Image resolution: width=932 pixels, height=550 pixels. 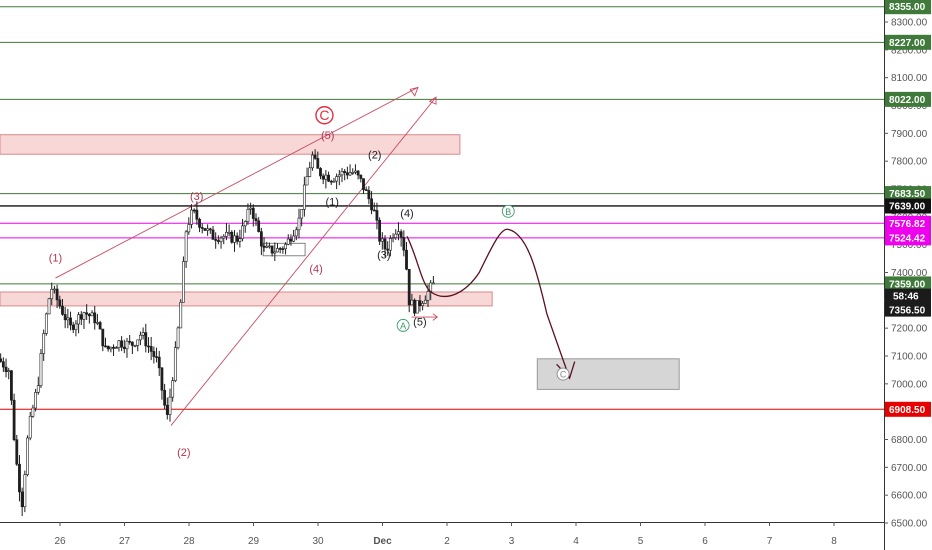 I want to click on countdown-label: 58:46, so click(x=906, y=297).